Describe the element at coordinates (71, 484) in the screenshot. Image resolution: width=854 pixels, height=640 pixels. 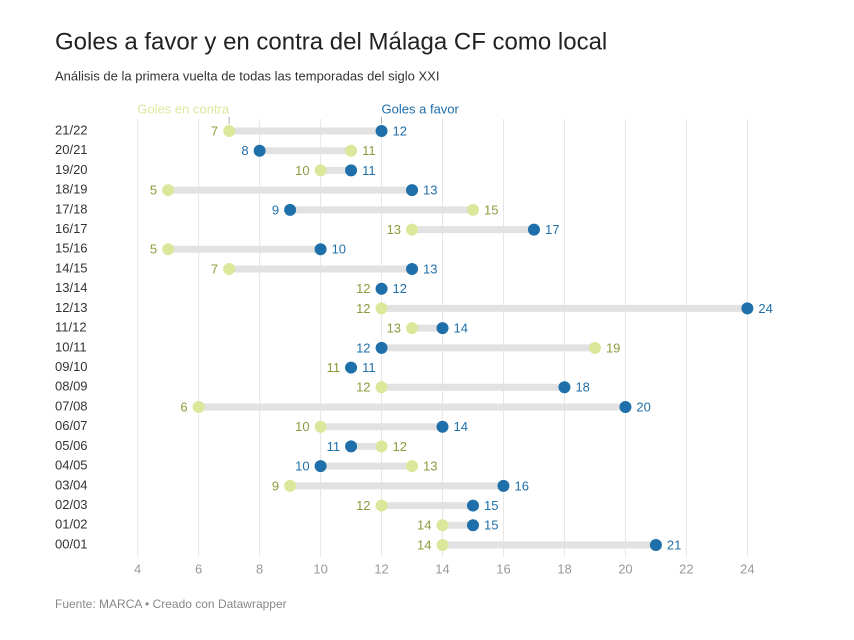
I see `y-tick-label: 03/04` at that location.